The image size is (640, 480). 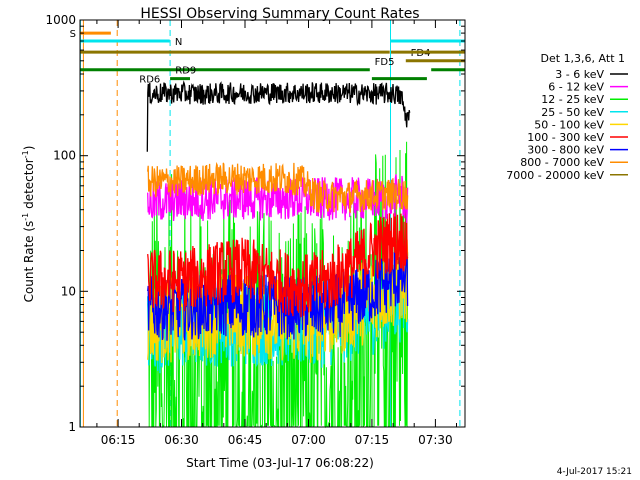 What do you see at coordinates (572, 99) in the screenshot?
I see `legend-entry-label: 12 - 25 keV` at bounding box center [572, 99].